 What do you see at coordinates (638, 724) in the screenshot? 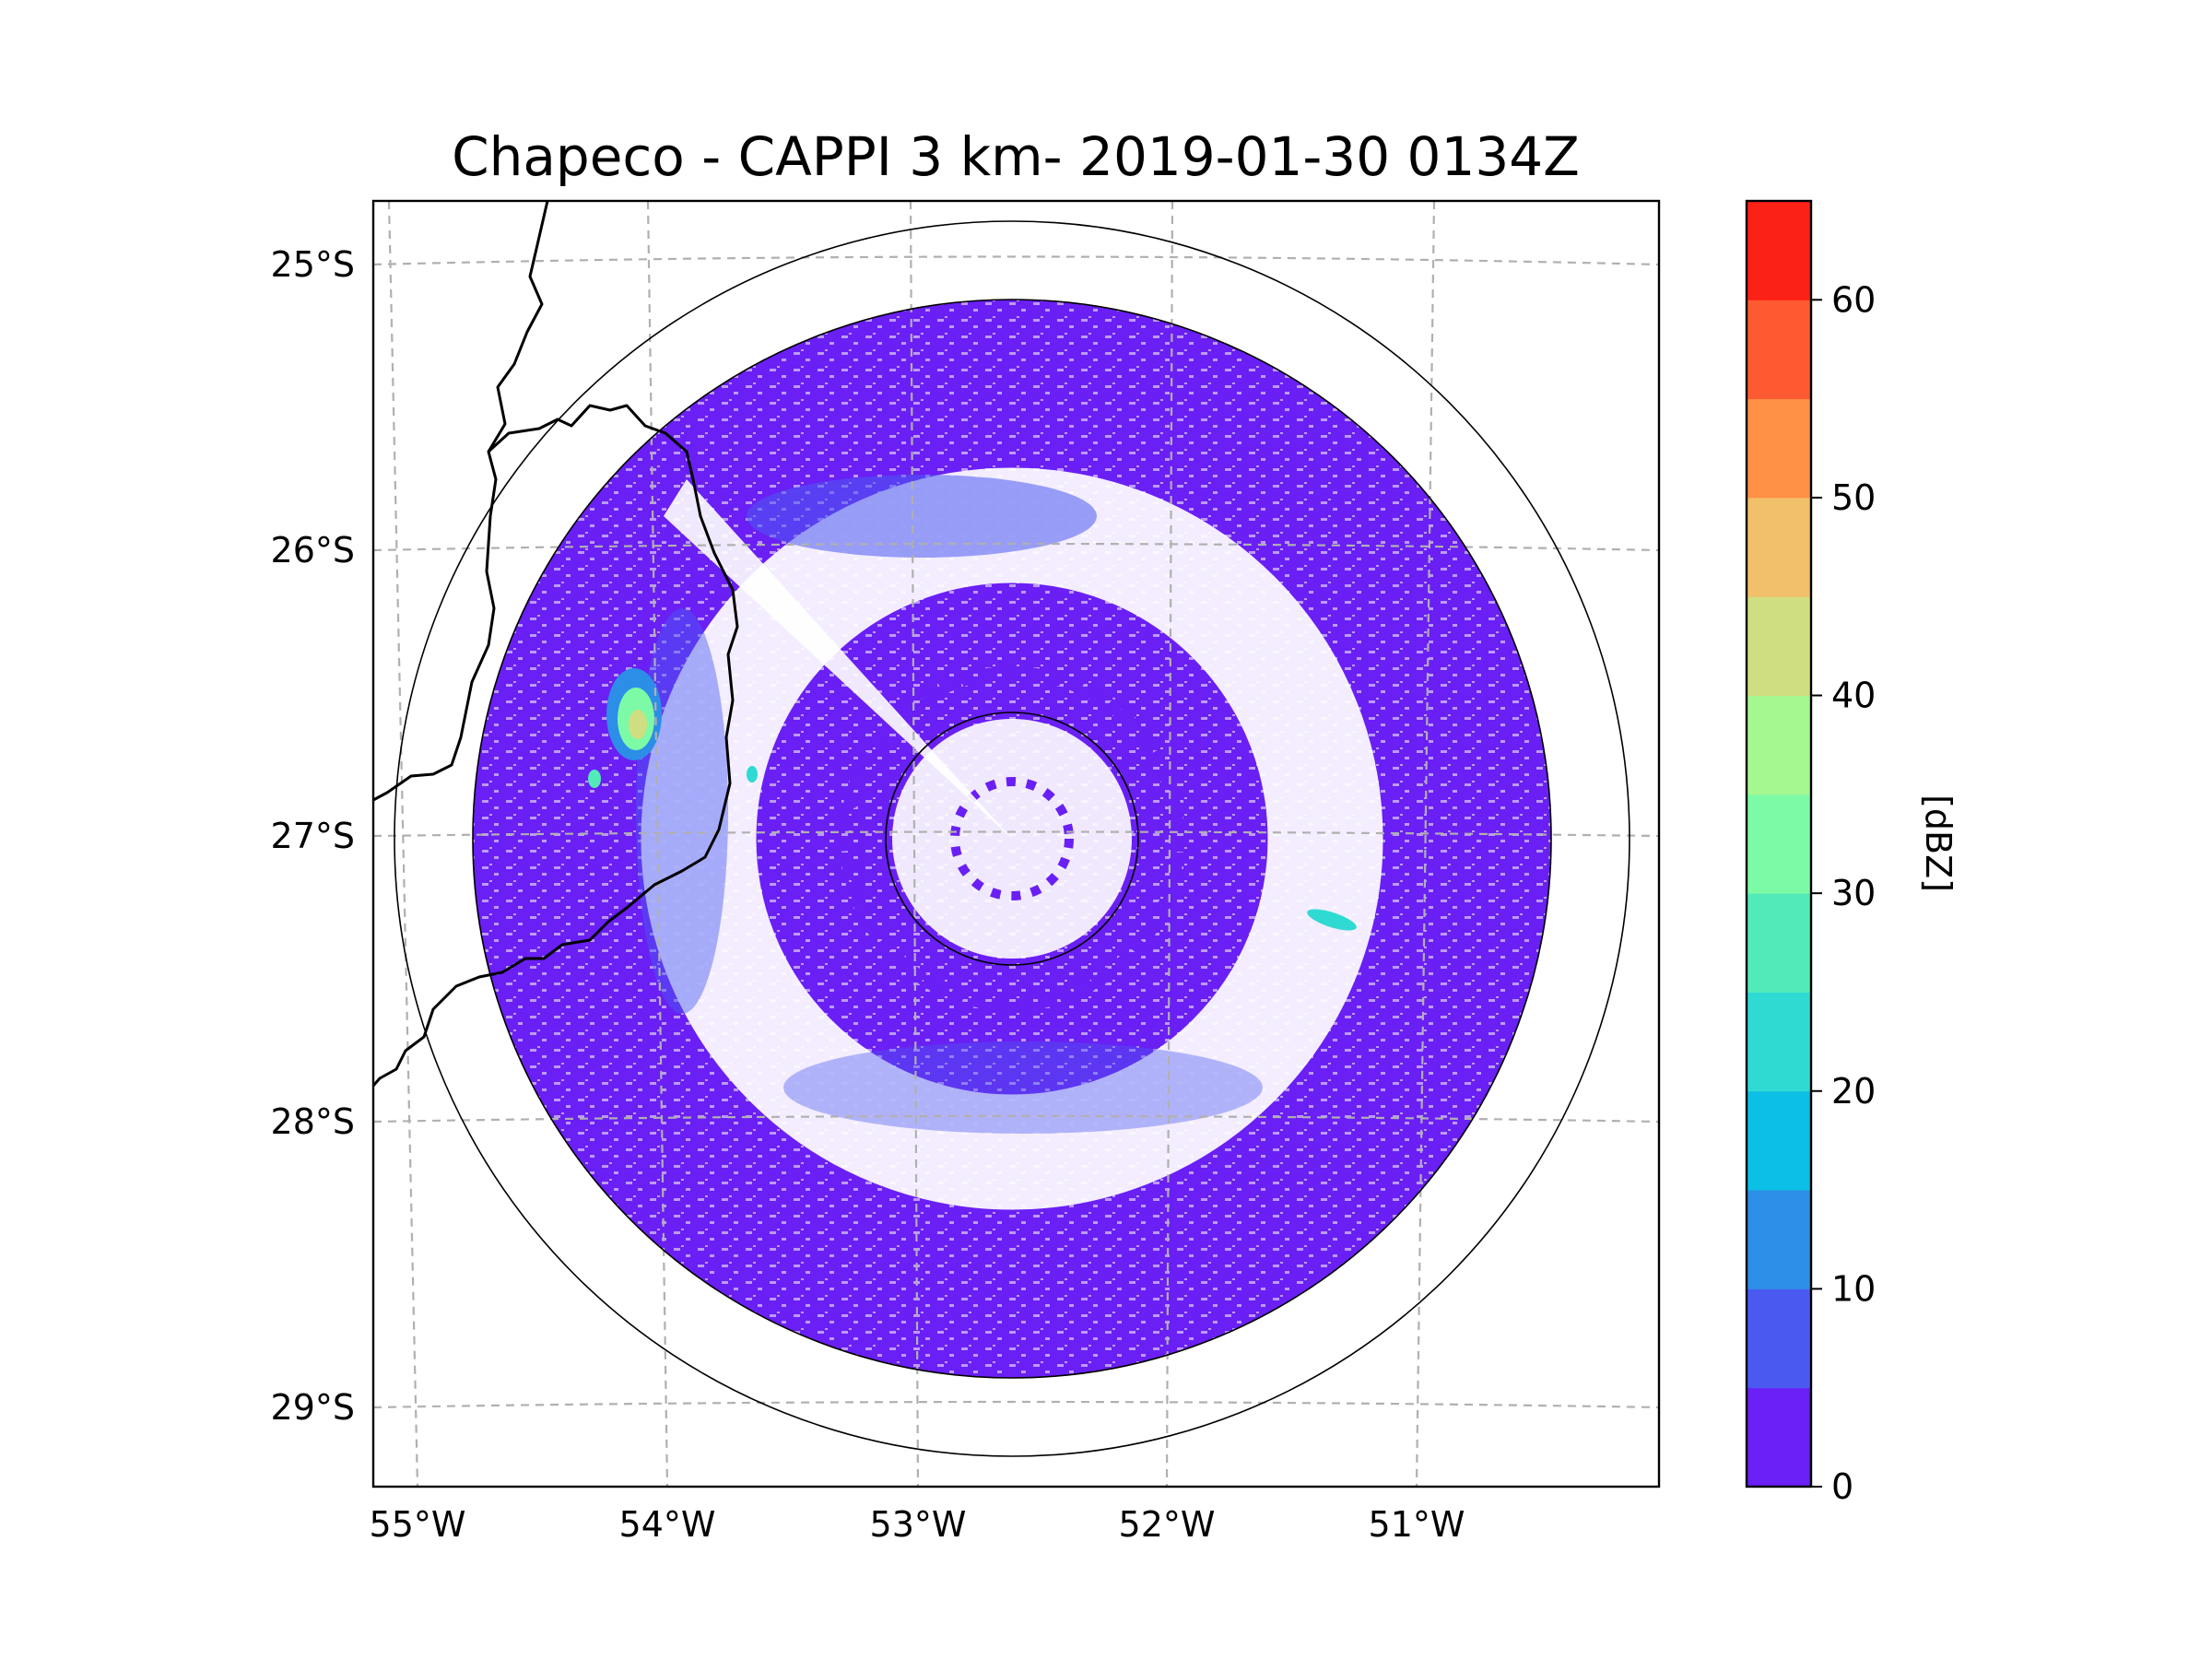
I see `convective-cell-core` at bounding box center [638, 724].